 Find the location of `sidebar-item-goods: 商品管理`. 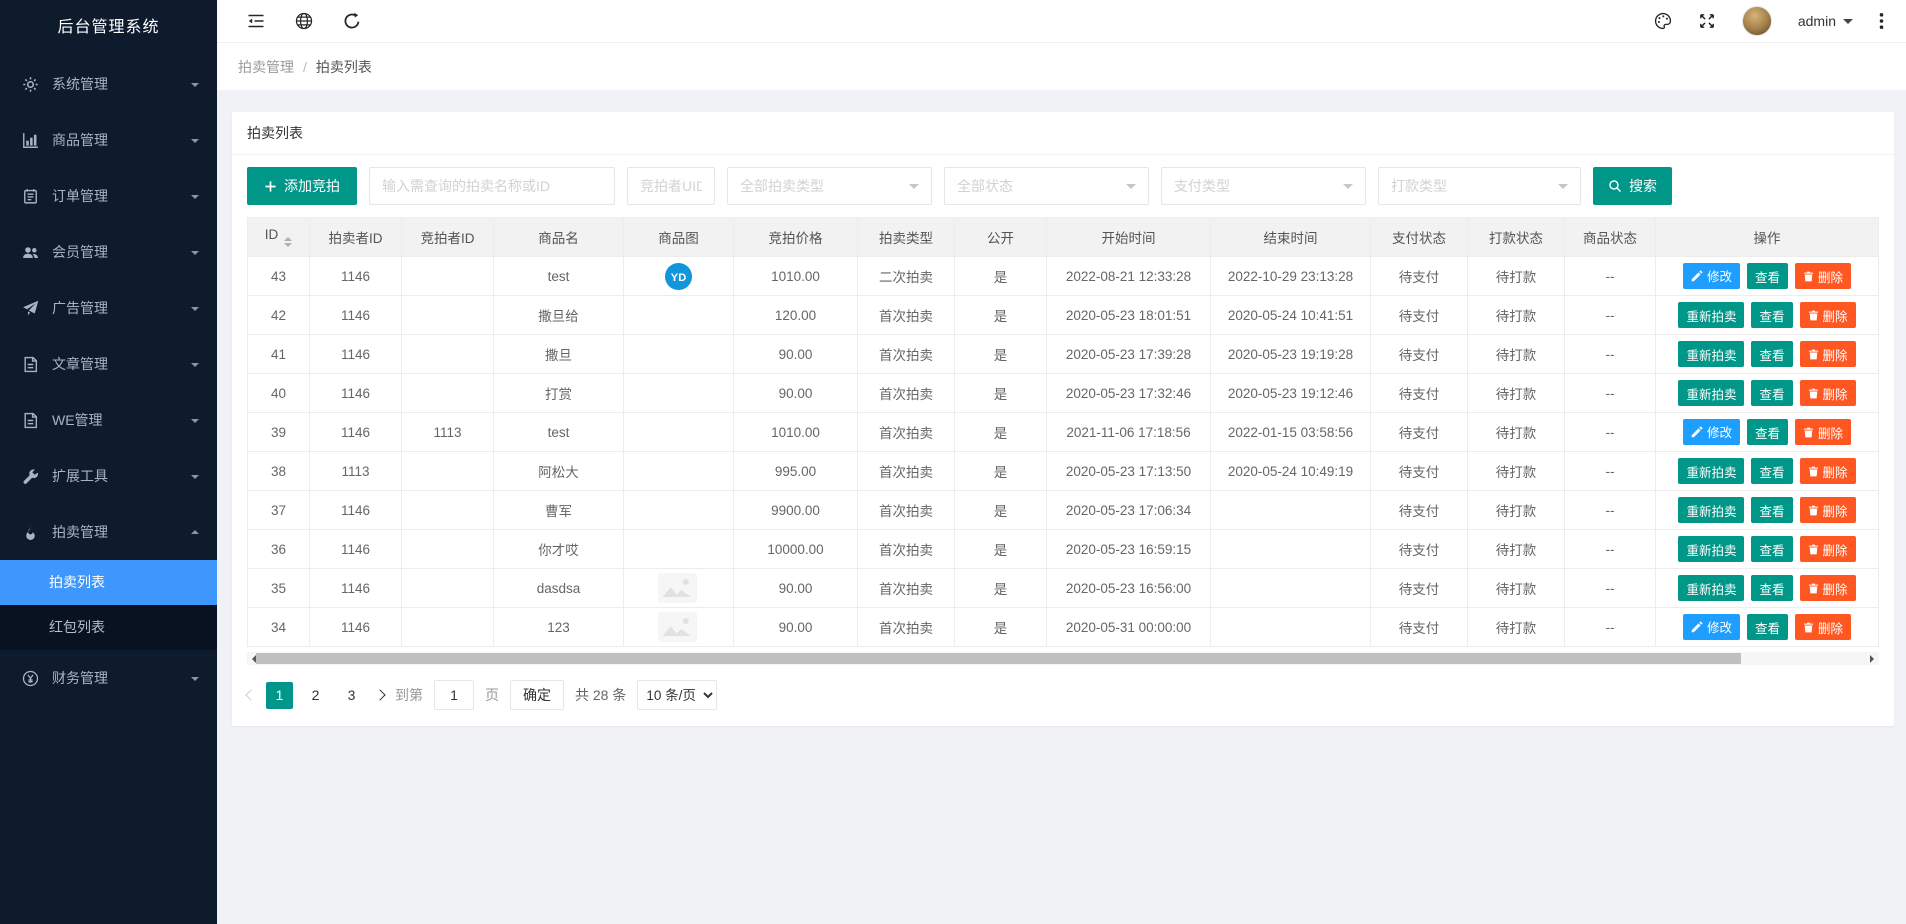

sidebar-item-goods: 商品管理 is located at coordinates (108, 140).